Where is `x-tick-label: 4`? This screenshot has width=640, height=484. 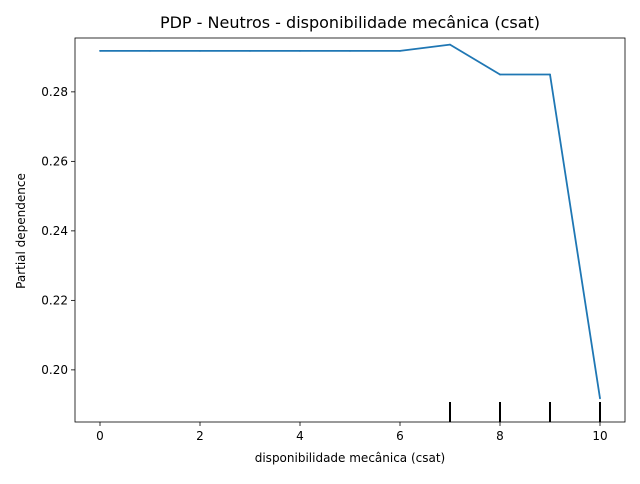 x-tick-label: 4 is located at coordinates (300, 436).